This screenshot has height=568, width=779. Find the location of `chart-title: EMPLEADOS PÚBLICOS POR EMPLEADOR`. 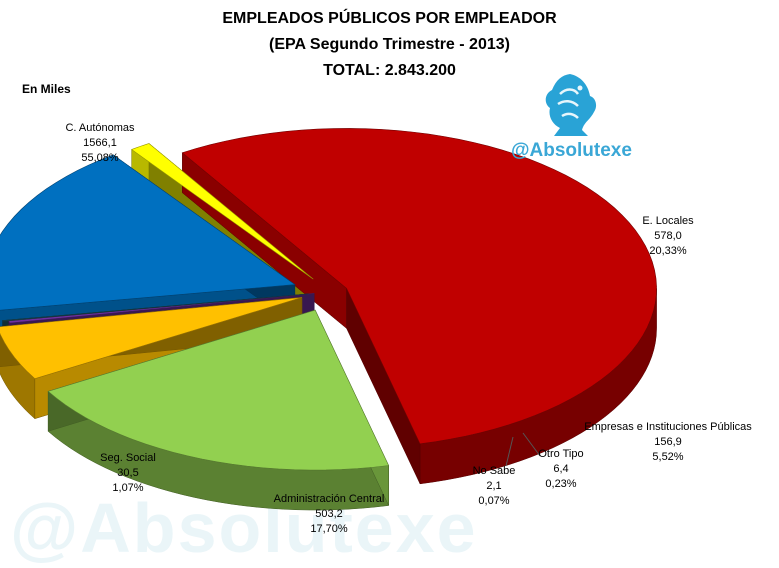

chart-title: EMPLEADOS PÚBLICOS POR EMPLEADOR is located at coordinates (389, 19).